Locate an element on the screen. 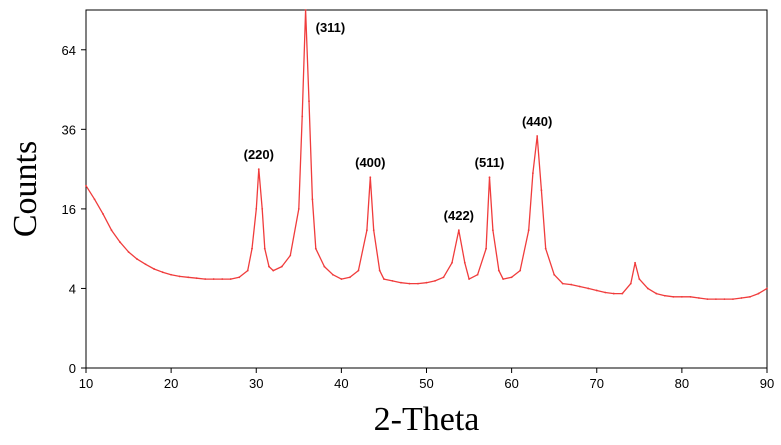 This screenshot has height=445, width=781. x-tick-label: 20 is located at coordinates (171, 383).